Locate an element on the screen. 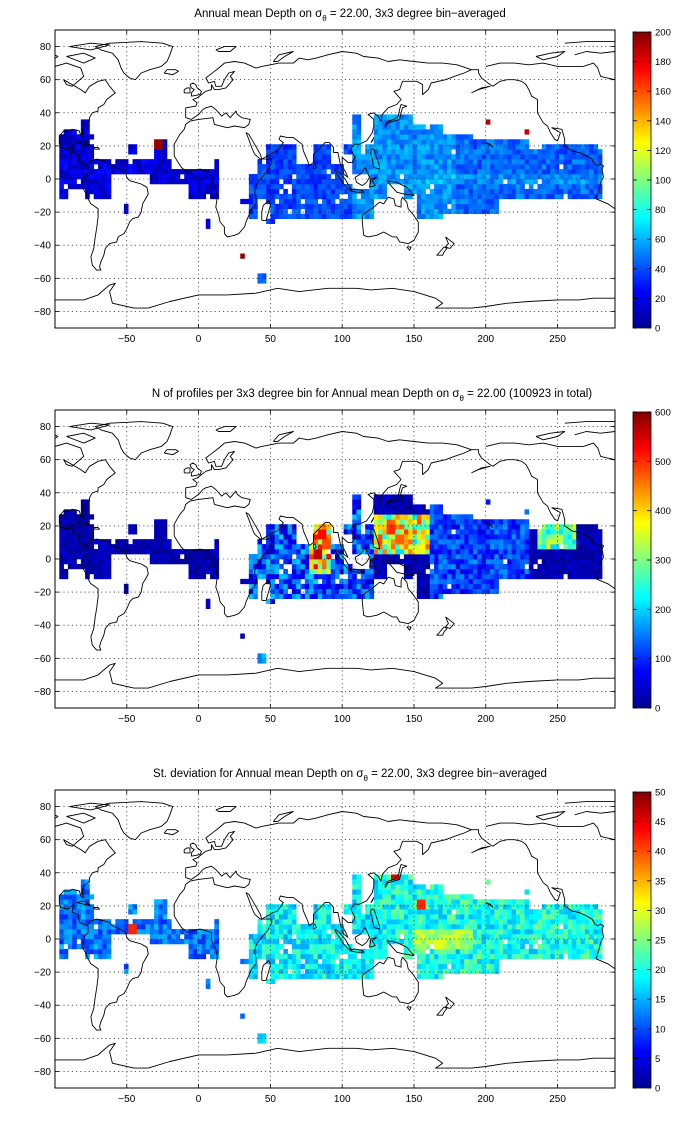 The image size is (696, 1140). colorbar-tick-label: 180 is located at coordinates (663, 62).